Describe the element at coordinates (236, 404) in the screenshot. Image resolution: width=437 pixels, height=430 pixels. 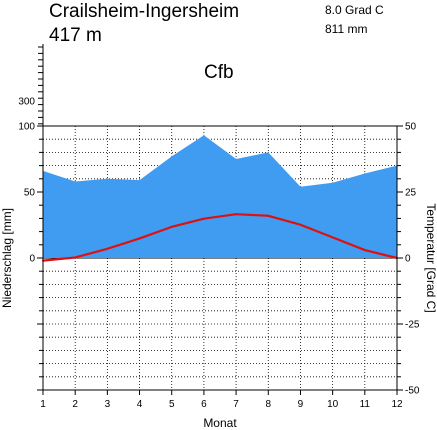
I see `x-tick-label: 7` at that location.